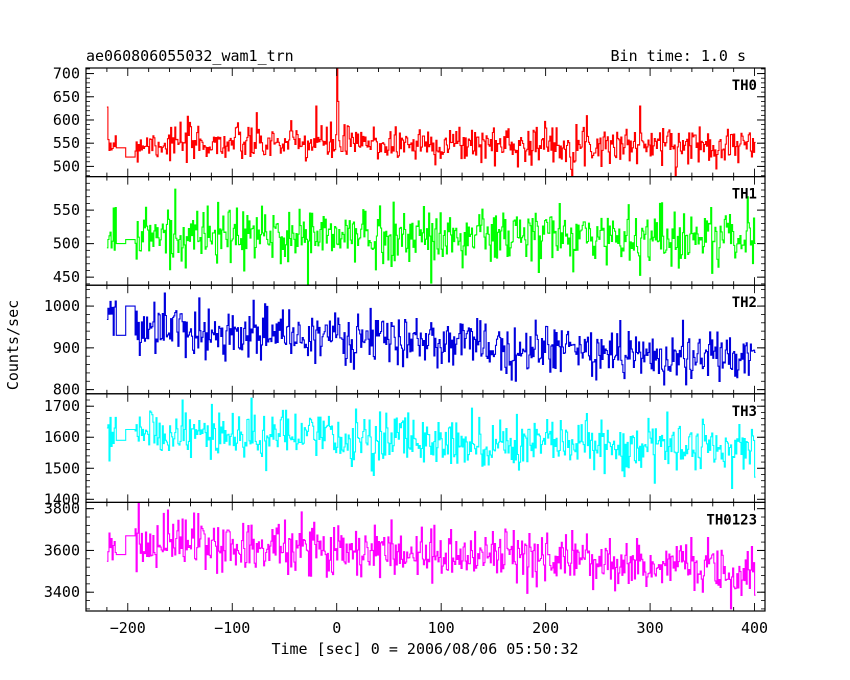  I want to click on y-tick-label: 600, so click(66, 120).